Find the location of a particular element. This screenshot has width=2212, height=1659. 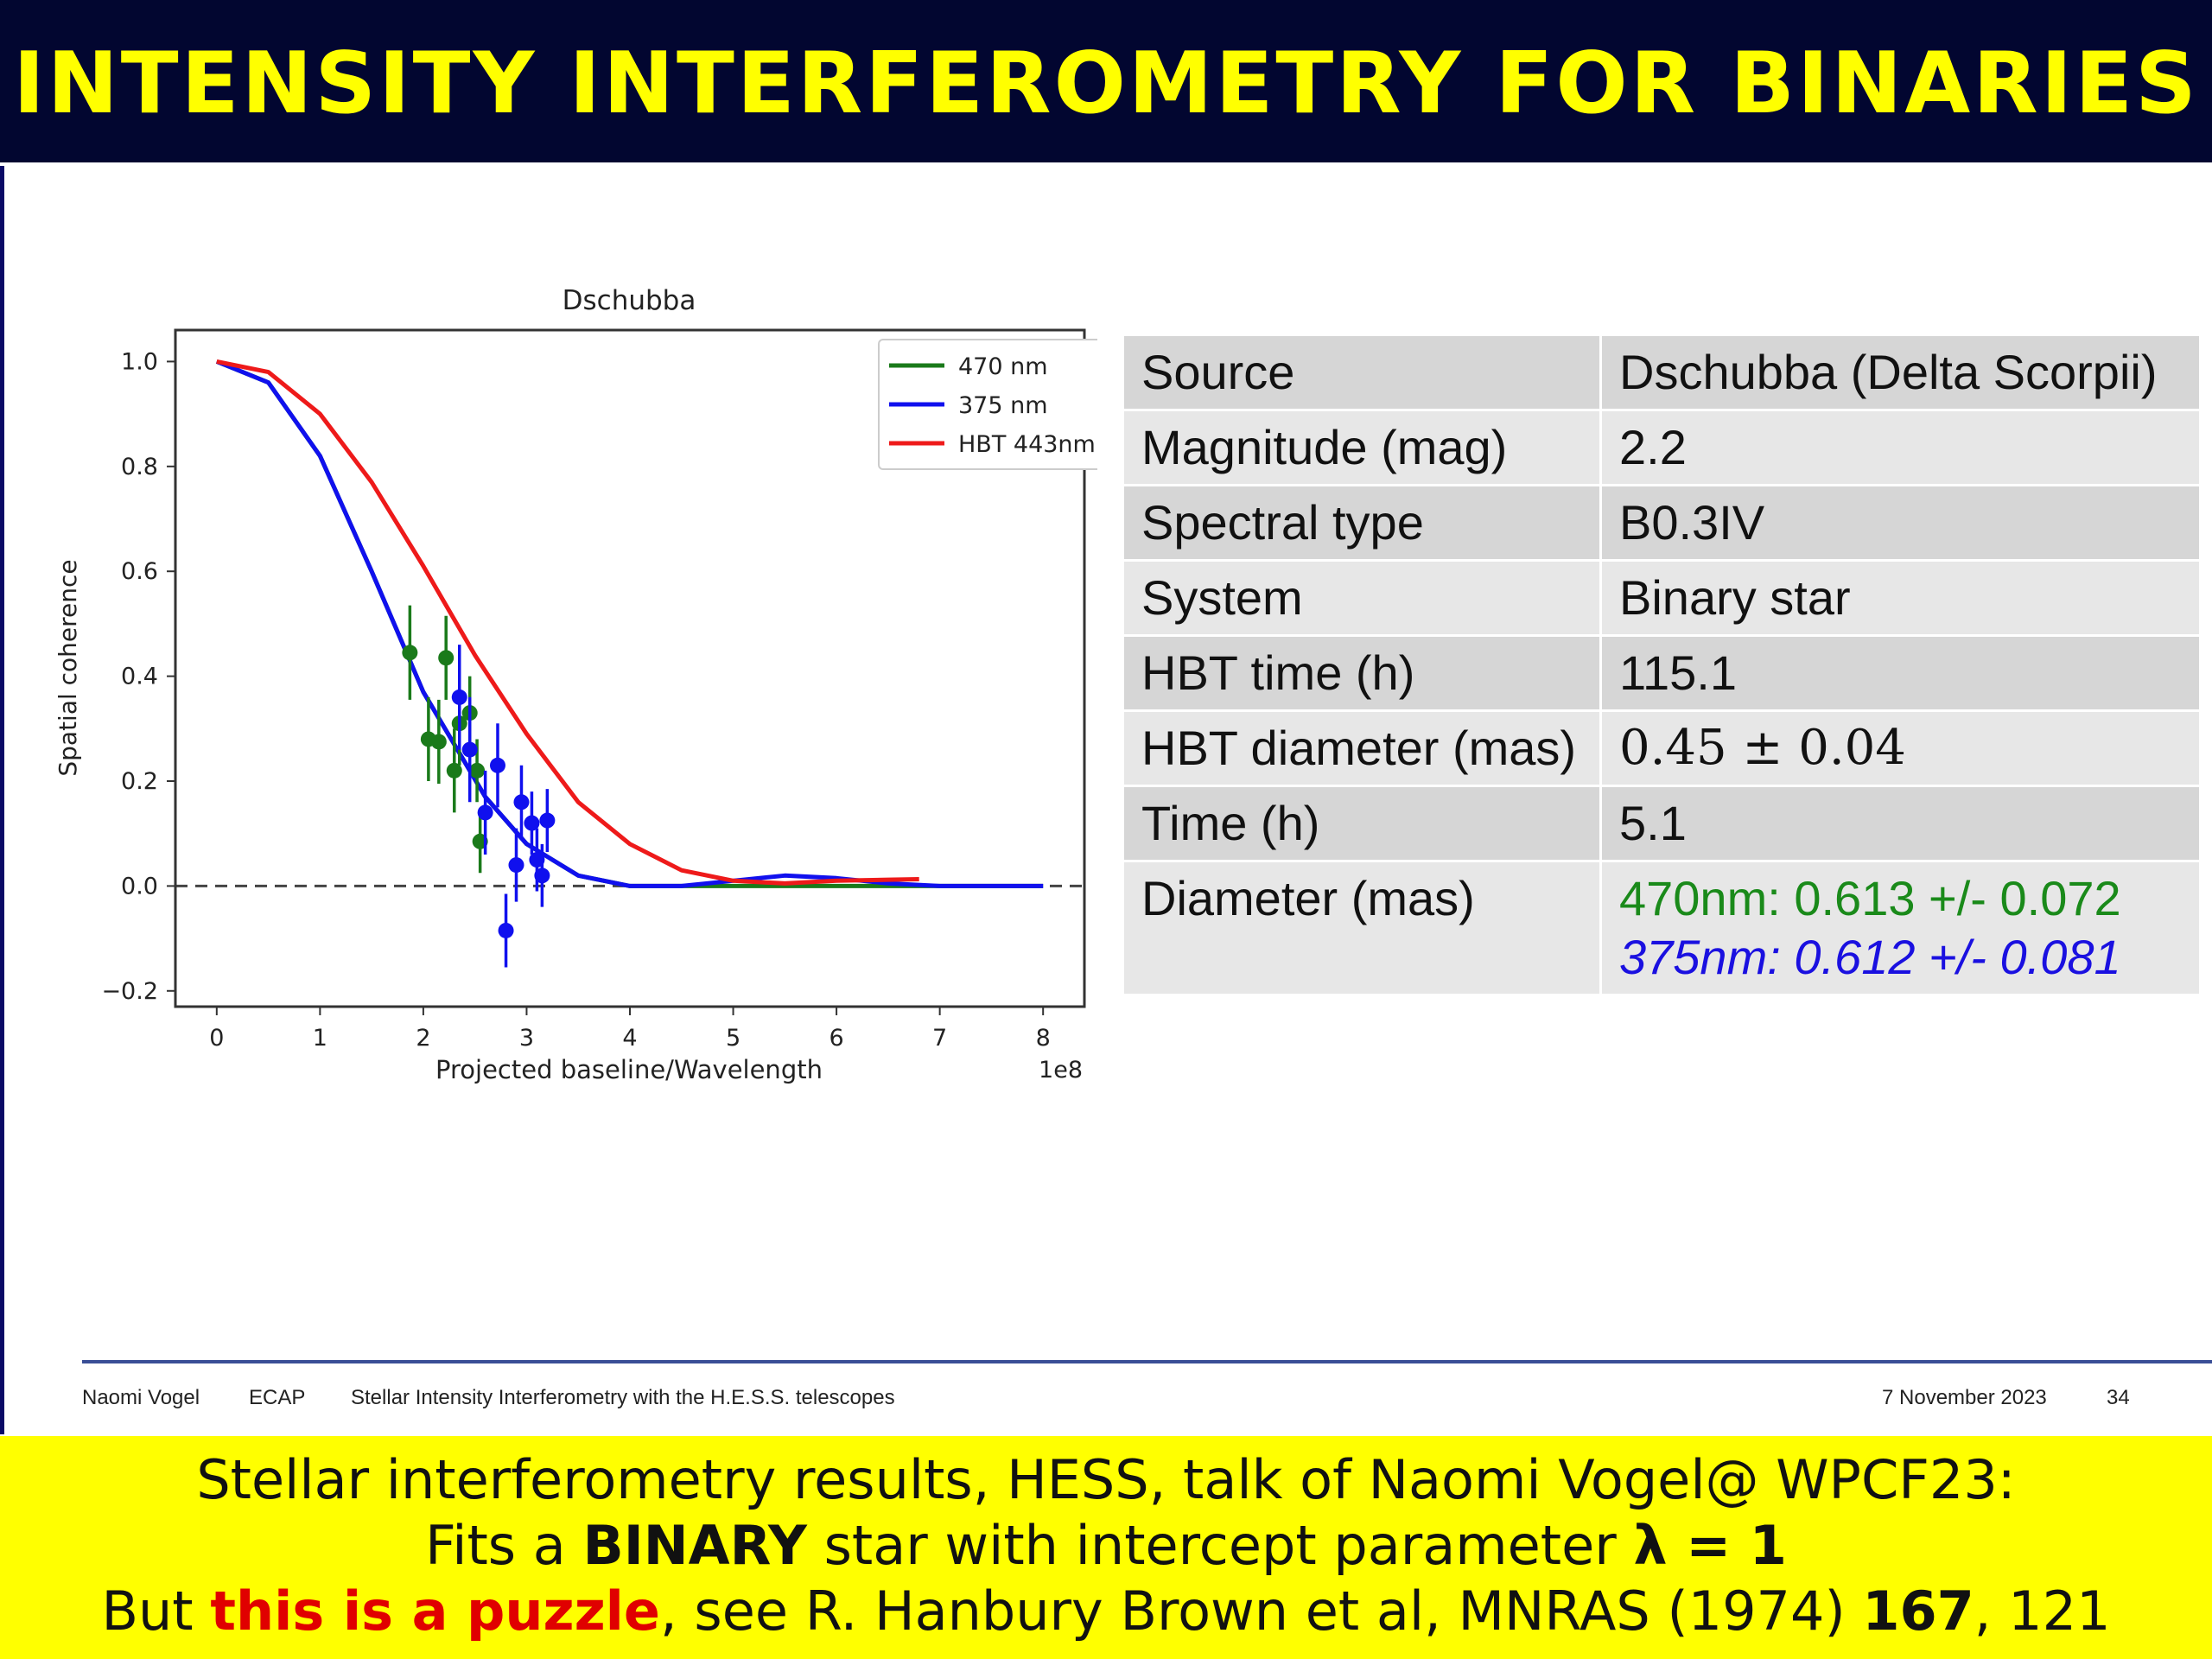

x-tick-label: 2 is located at coordinates (423, 1038).